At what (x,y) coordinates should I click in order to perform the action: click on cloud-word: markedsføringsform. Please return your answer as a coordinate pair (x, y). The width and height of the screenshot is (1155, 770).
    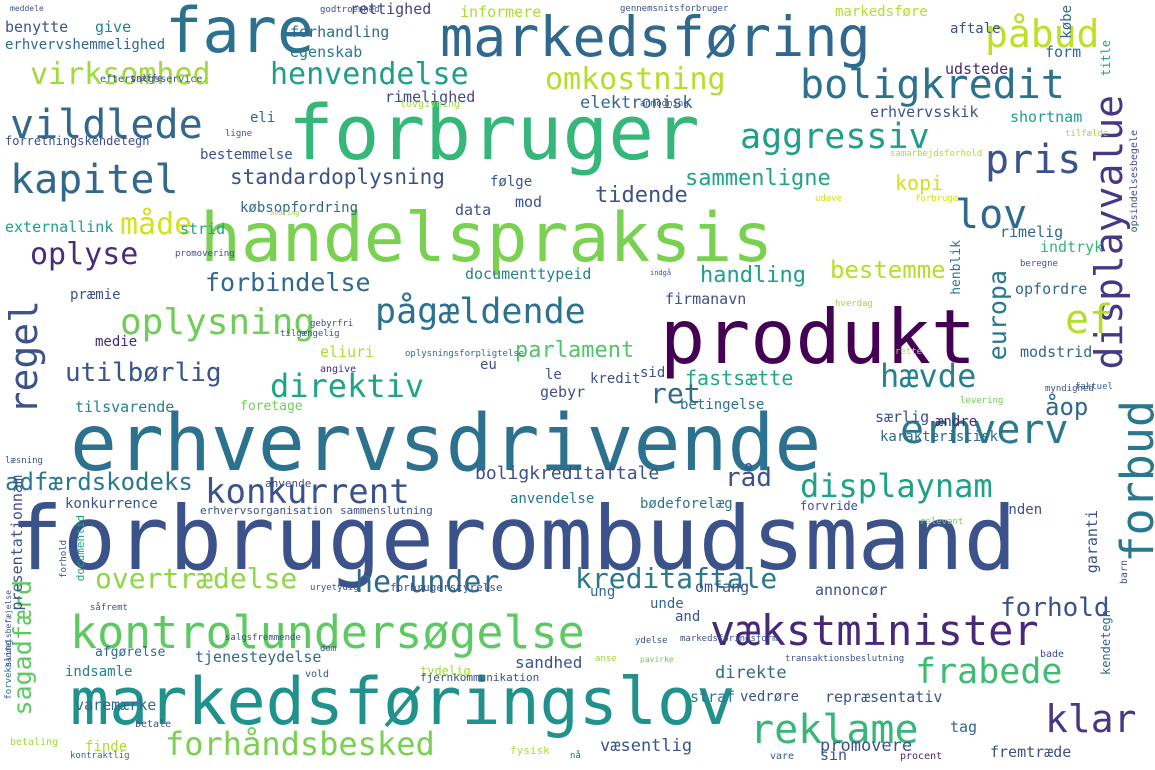
    Looking at the image, I should click on (729, 639).